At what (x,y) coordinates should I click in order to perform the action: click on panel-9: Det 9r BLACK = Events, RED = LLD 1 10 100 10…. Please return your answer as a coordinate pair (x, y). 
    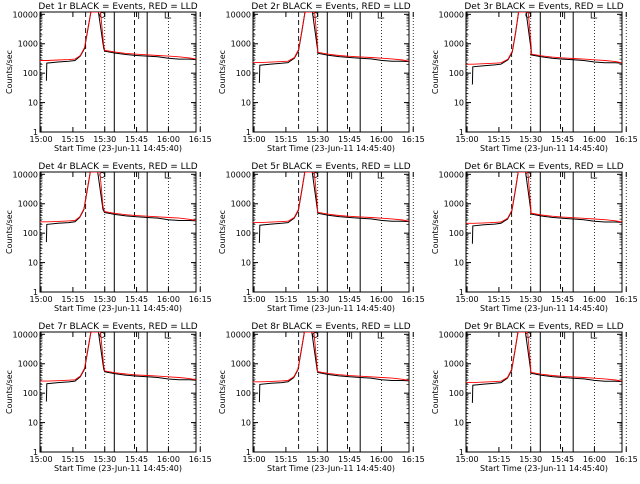
    Looking at the image, I should click on (534, 397).